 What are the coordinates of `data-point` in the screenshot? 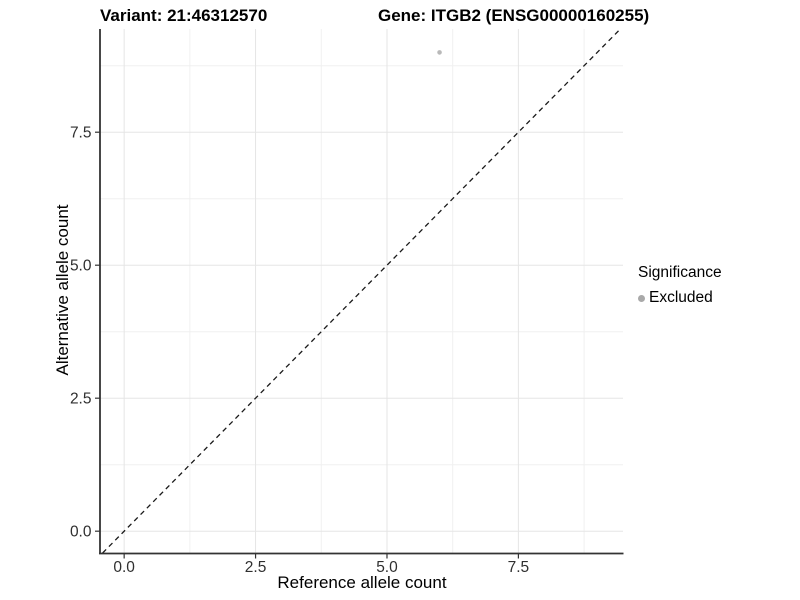 It's located at (439, 52).